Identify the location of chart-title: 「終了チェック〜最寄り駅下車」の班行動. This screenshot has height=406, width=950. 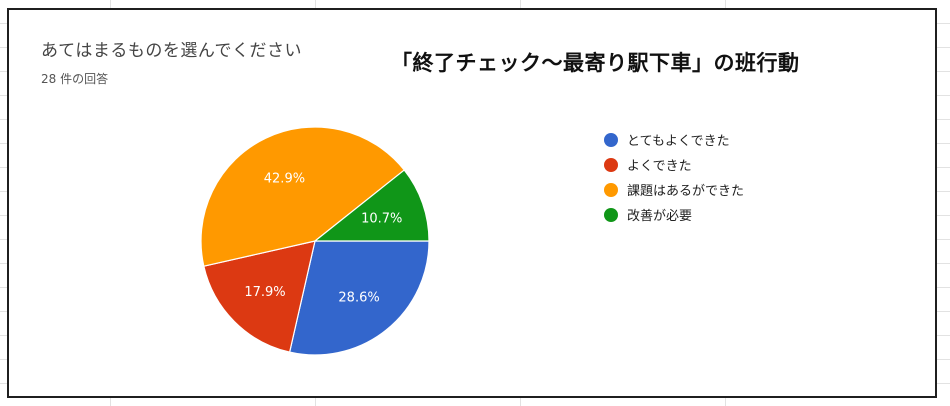
(595, 63).